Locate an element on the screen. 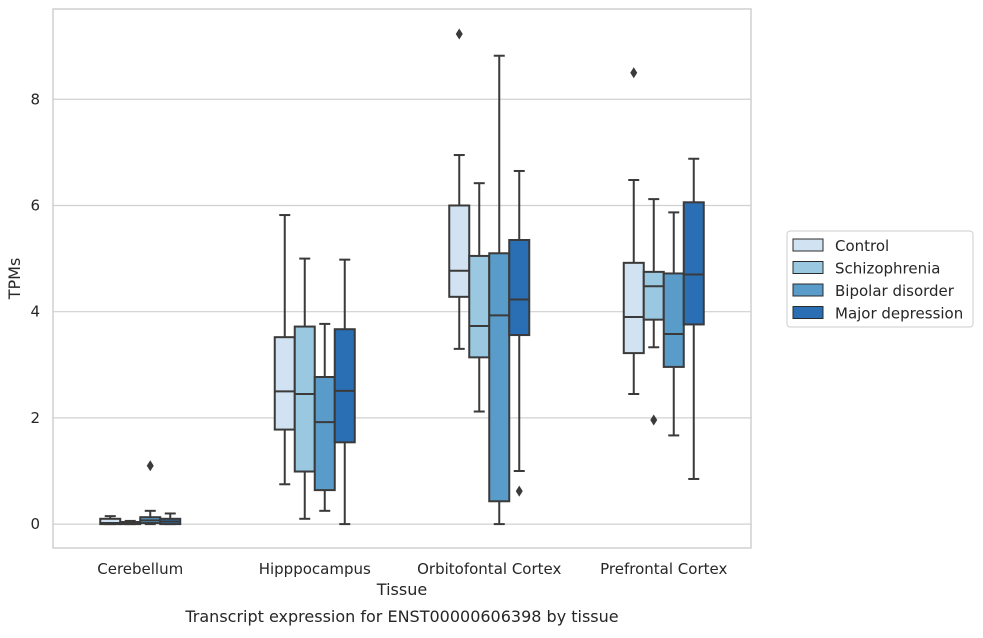 The width and height of the screenshot is (983, 638). legend-label: Control is located at coordinates (862, 246).